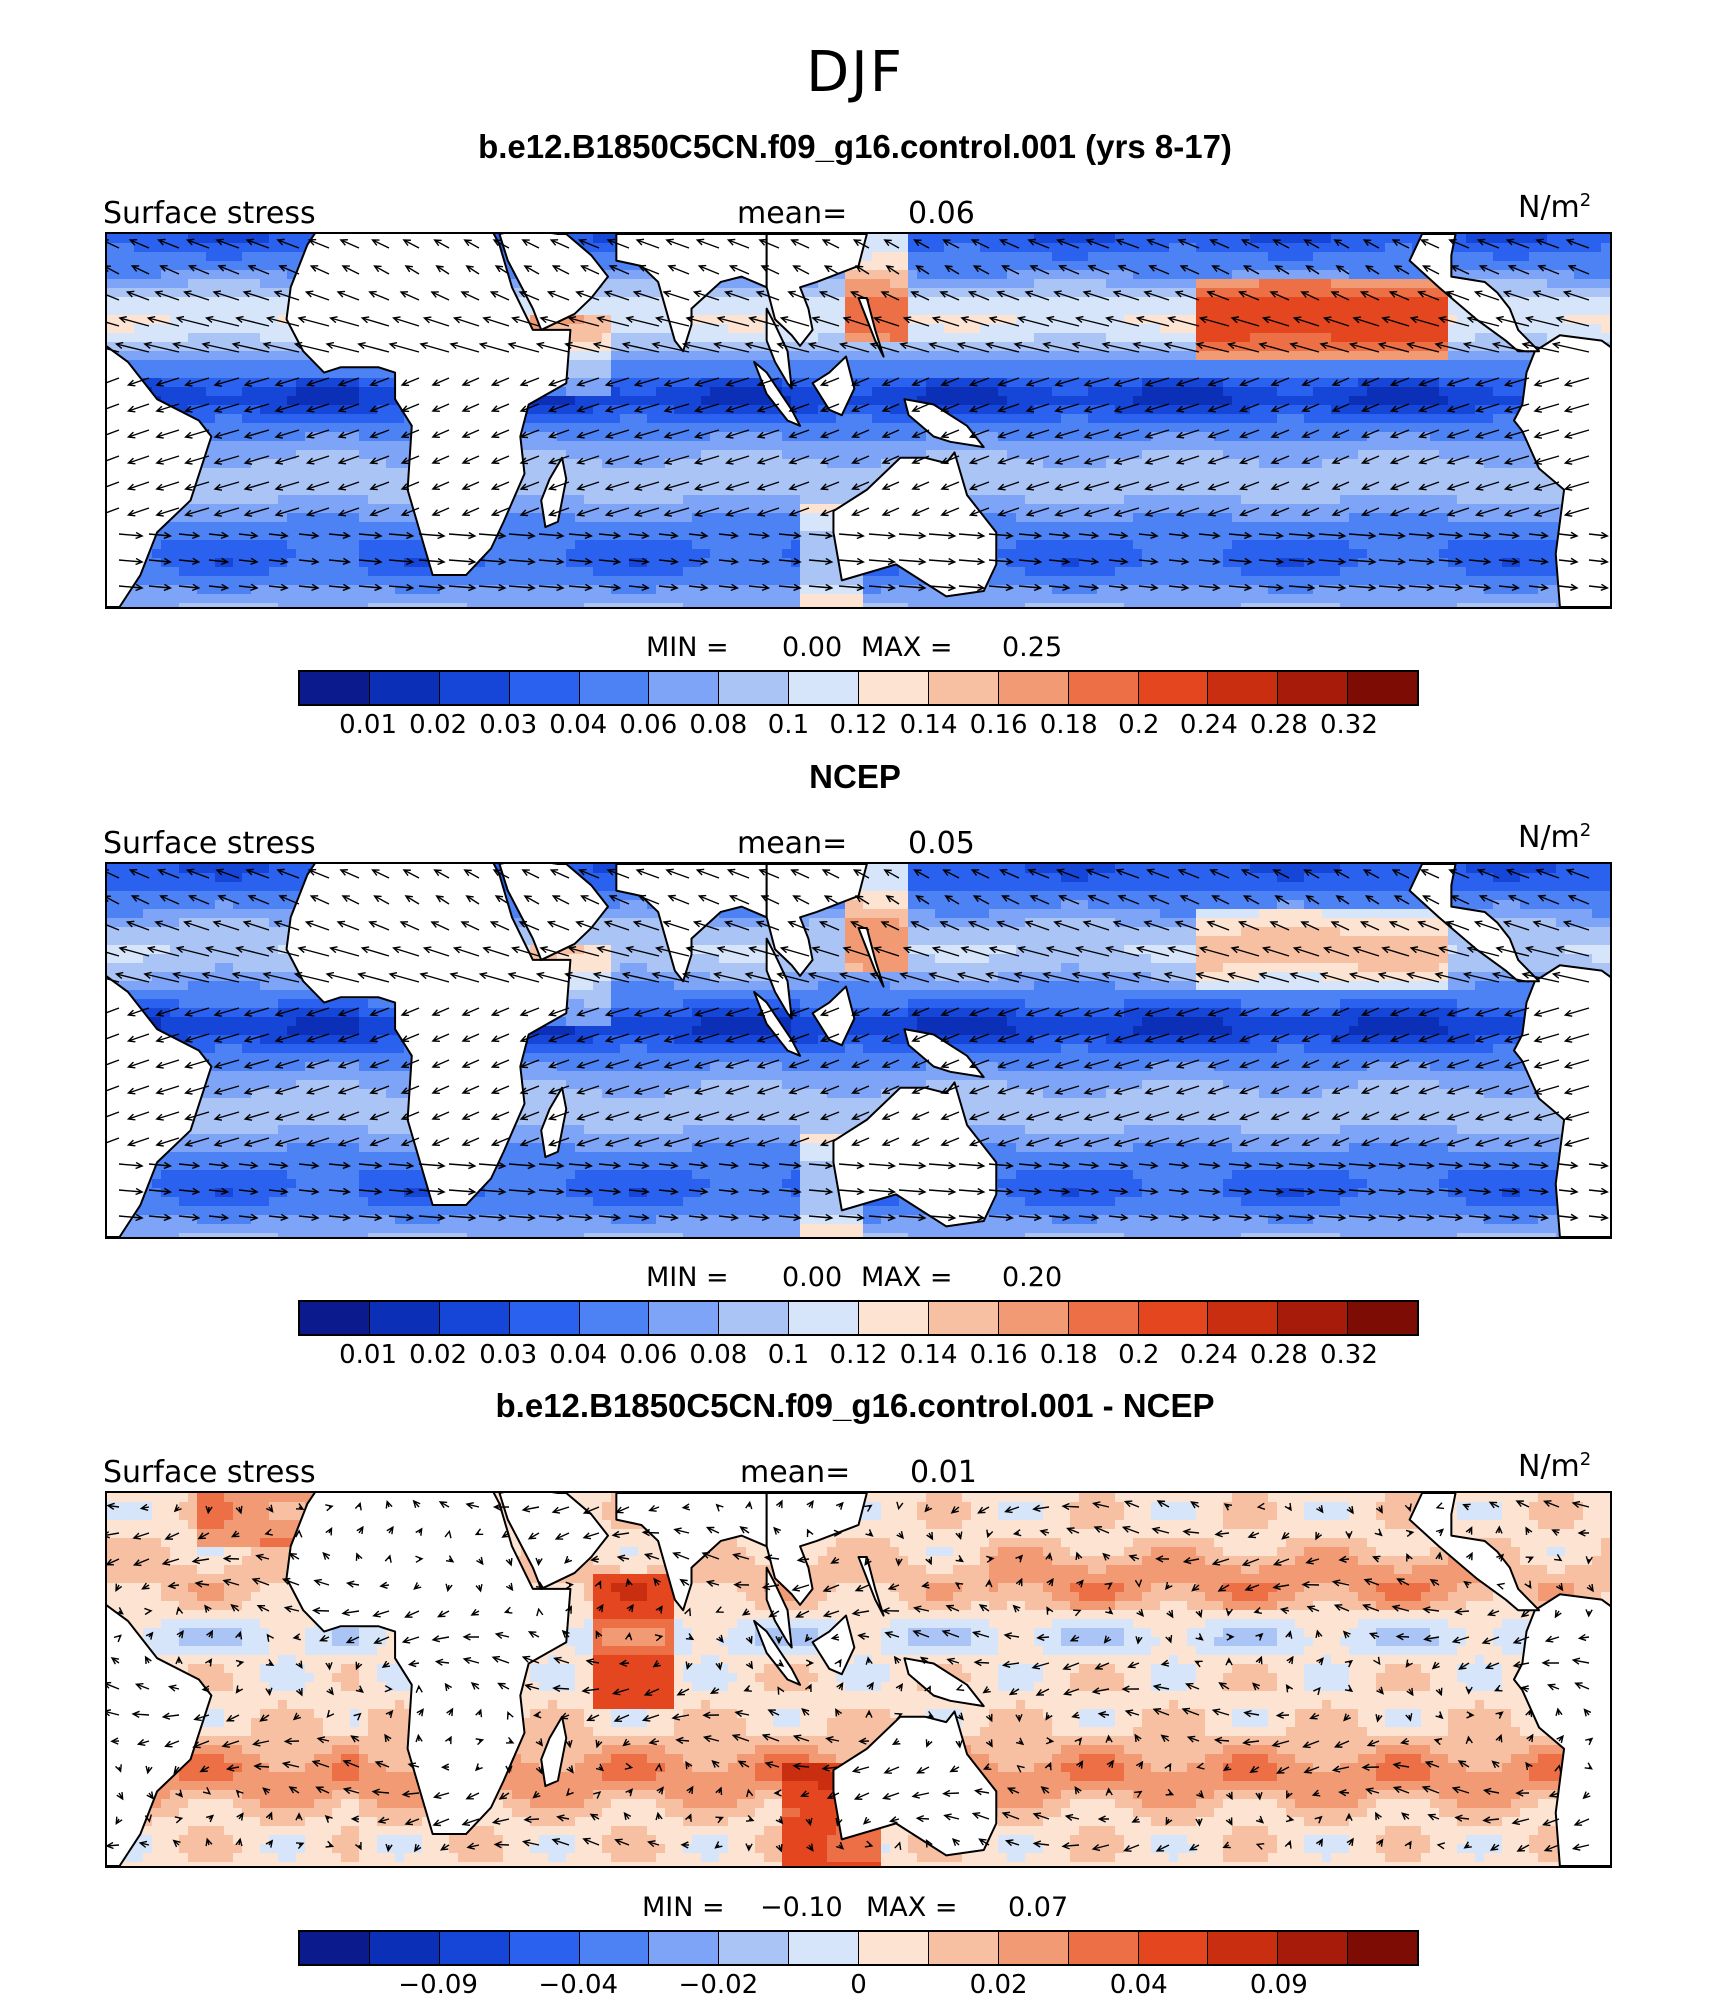 Image resolution: width=1710 pixels, height=2011 pixels. I want to click on panel-3-colorbar-ticks: −0.09 −0.04 −0.02 0 0.02 0.04 0.09, so click(858, 1985).